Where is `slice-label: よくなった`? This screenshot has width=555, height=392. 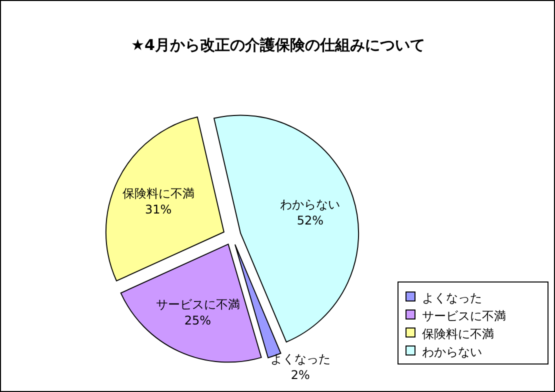 slice-label: よくなった is located at coordinates (300, 359).